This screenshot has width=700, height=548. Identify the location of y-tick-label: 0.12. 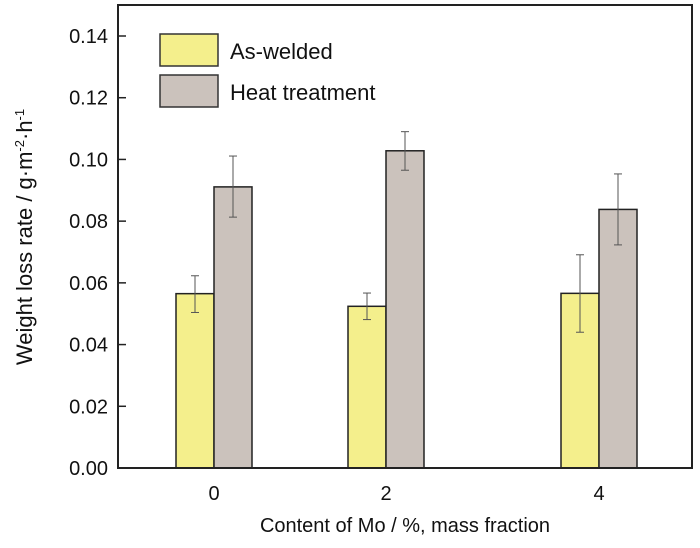
(88, 99).